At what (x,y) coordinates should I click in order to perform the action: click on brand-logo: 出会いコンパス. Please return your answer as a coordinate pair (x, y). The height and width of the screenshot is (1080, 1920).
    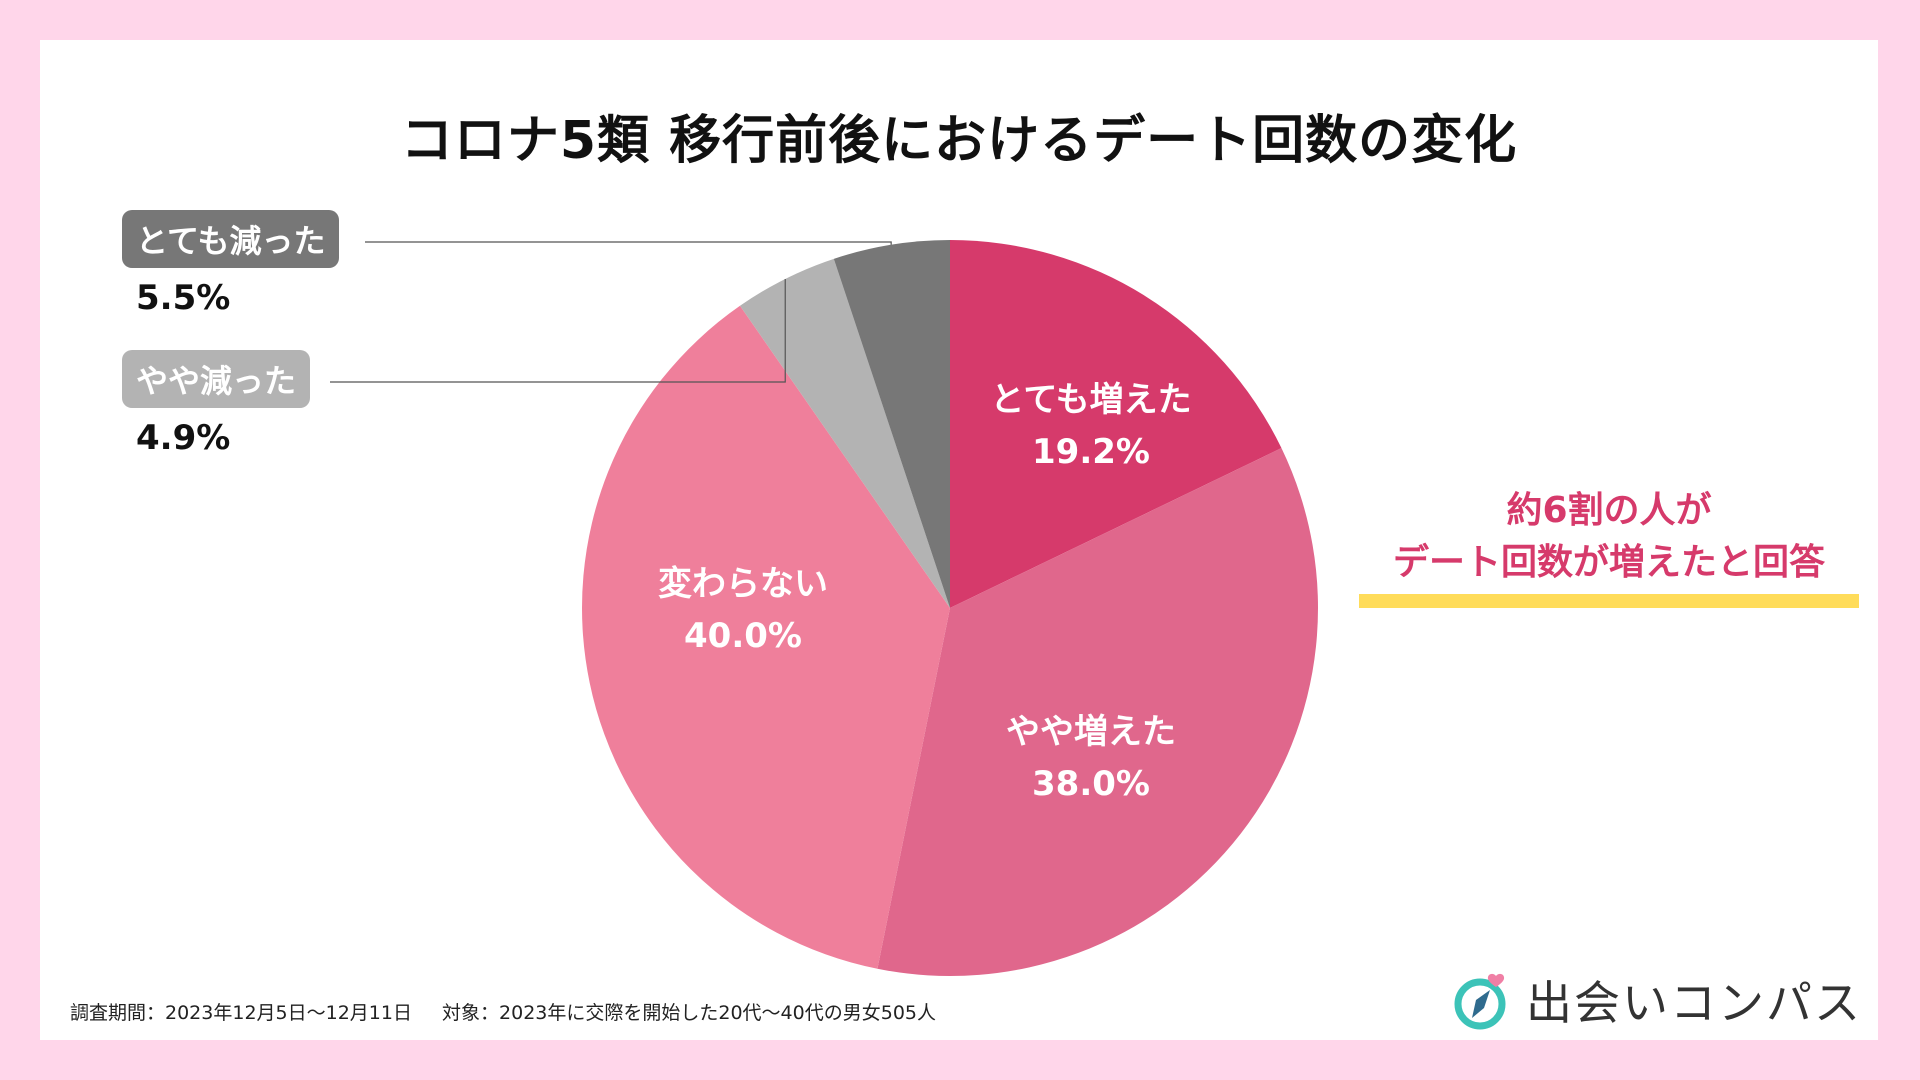
    Looking at the image, I should click on (1656, 1000).